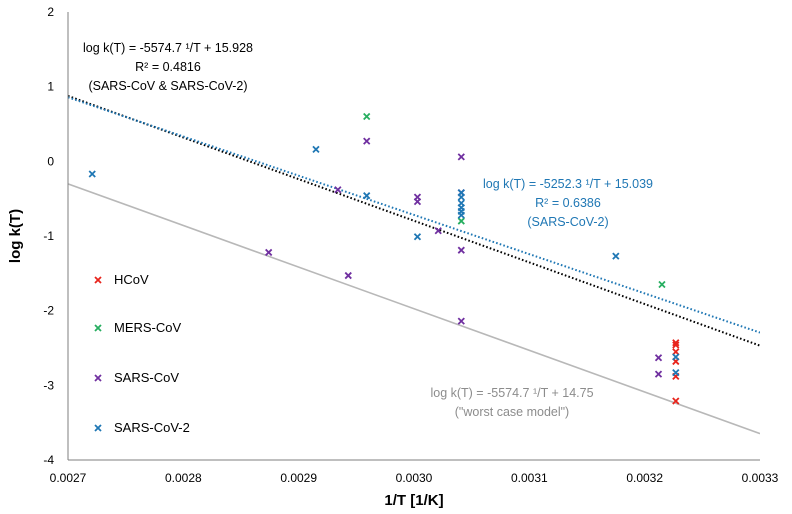 This screenshot has width=792, height=514. Describe the element at coordinates (148, 327) in the screenshot. I see `legend-label: MERS-CoV` at that location.